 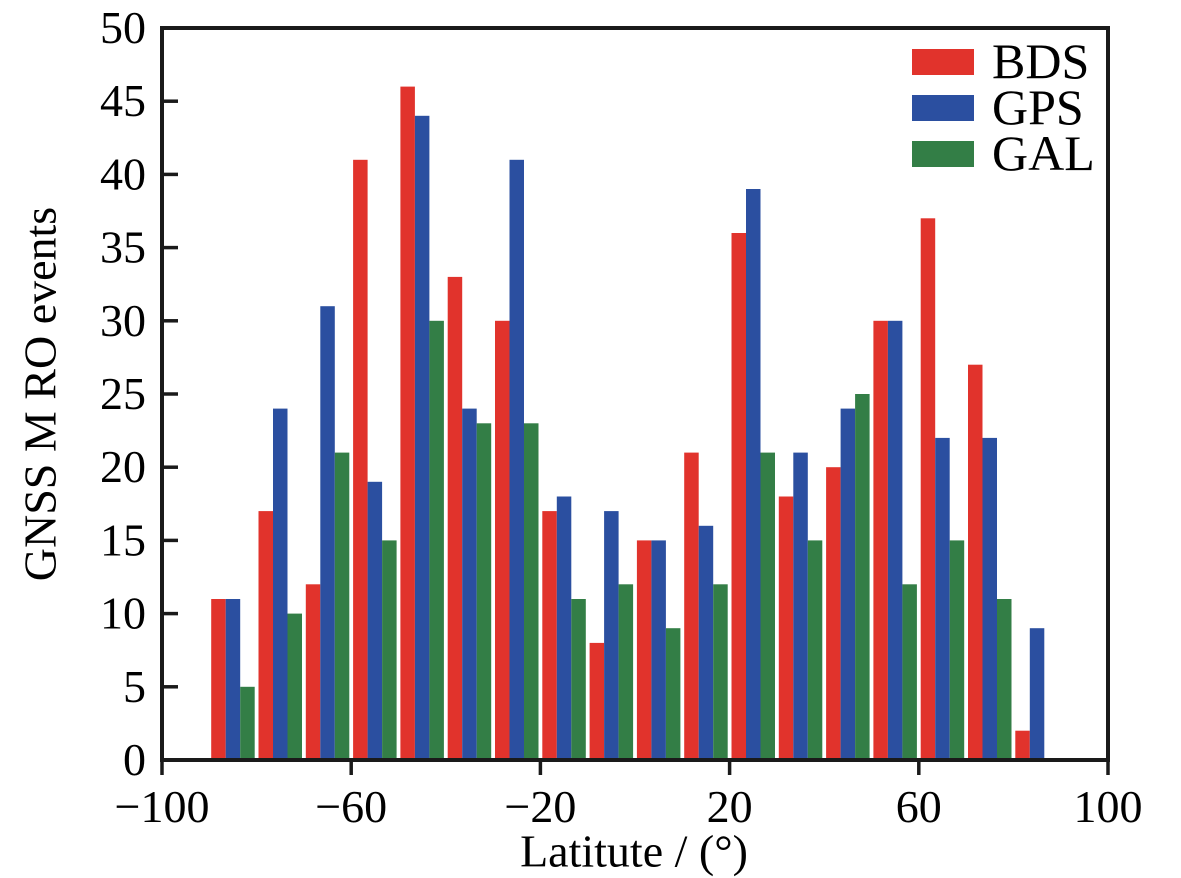 I want to click on y-tick-label: 25, so click(x=123, y=393).